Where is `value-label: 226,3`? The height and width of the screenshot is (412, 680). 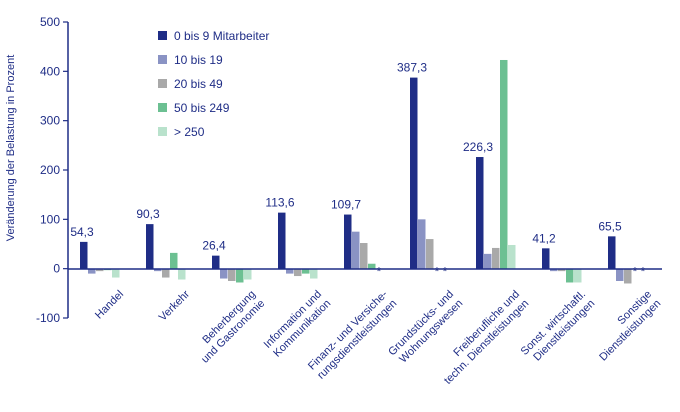
value-label: 226,3 is located at coordinates (478, 147).